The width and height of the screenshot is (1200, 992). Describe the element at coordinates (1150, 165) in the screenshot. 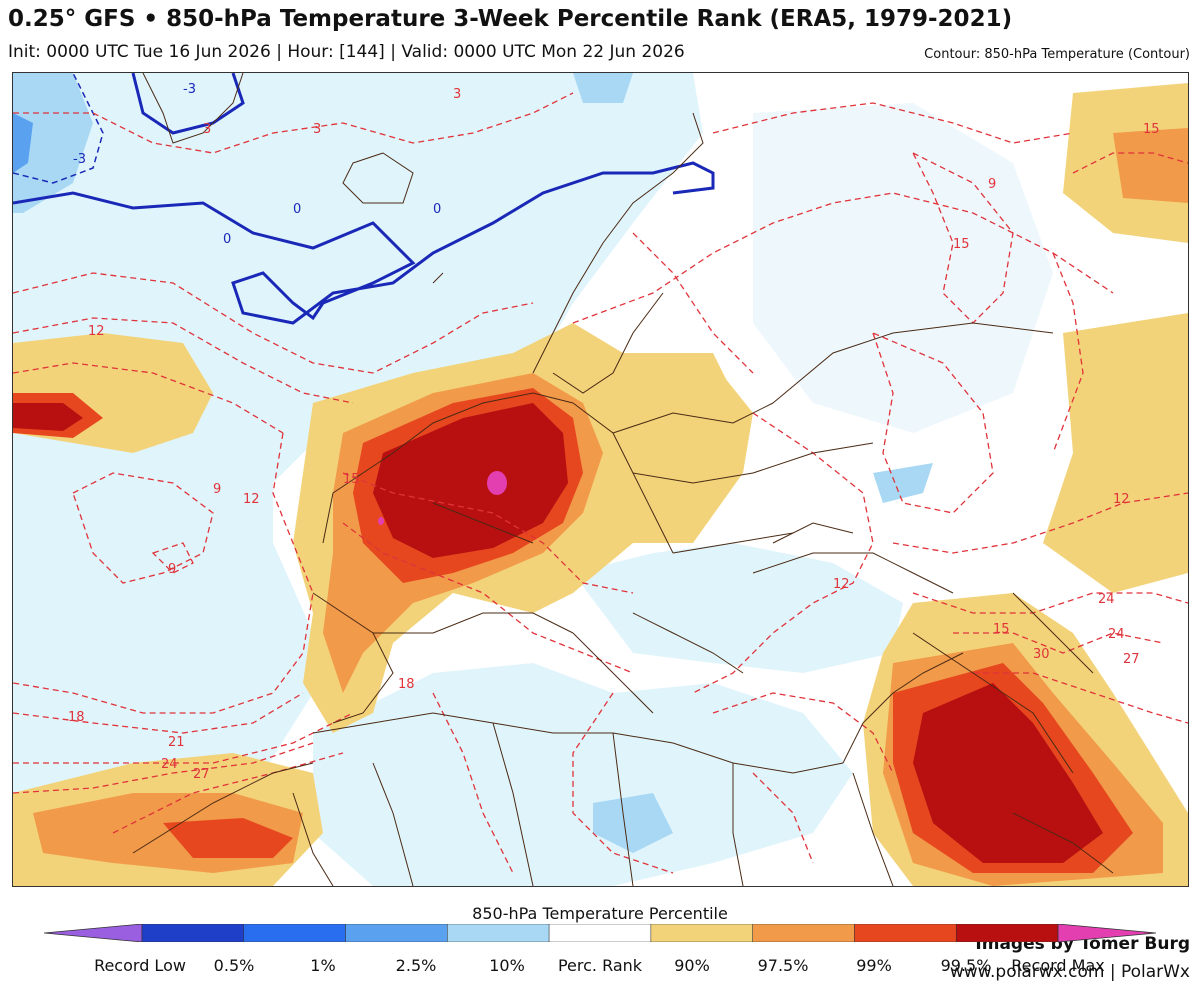

I see `warmer-east-russia-shading` at that location.